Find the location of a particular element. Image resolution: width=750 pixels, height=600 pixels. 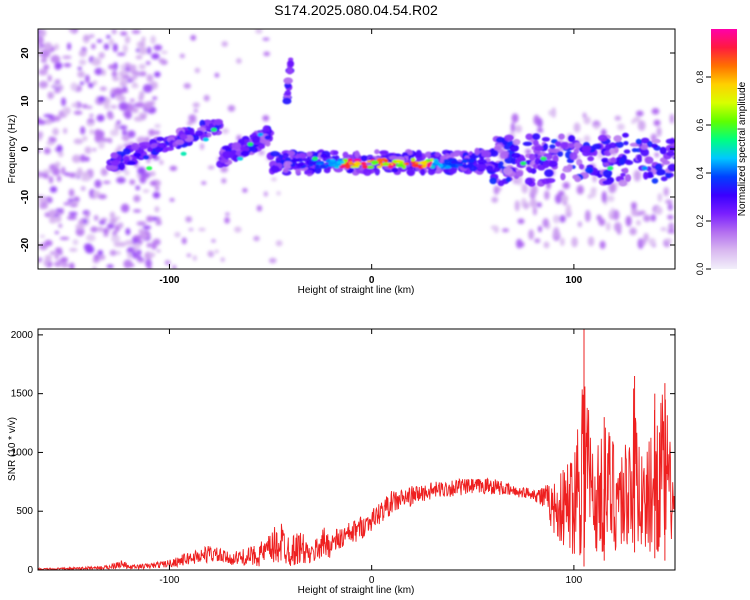

snr-y-tick-label: 500 is located at coordinates (24, 511).